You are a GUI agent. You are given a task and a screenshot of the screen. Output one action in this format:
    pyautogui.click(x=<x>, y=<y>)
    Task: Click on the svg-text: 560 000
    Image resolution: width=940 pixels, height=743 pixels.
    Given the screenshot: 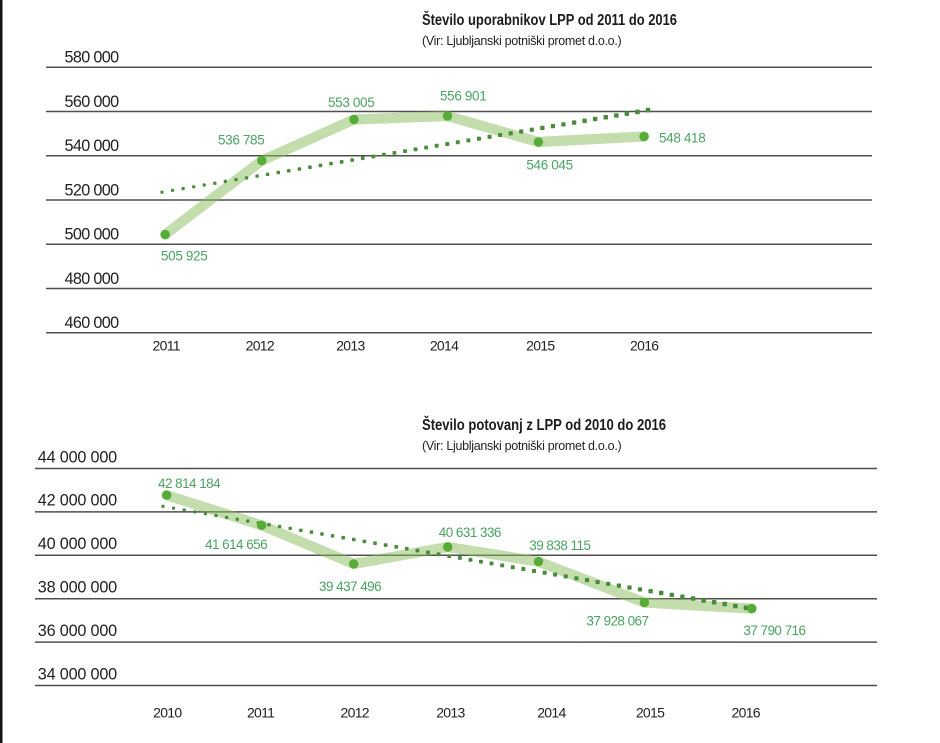 What is the action you would take?
    pyautogui.click(x=92, y=102)
    